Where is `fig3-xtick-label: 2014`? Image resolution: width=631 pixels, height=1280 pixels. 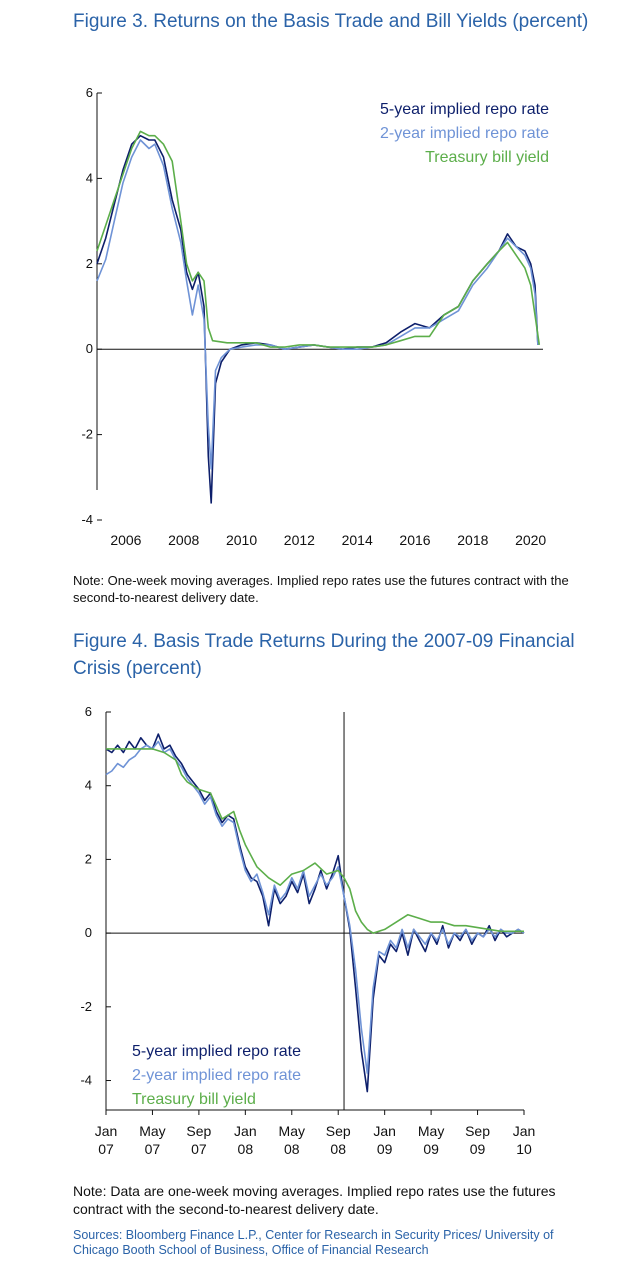
fig3-xtick-label: 2014 is located at coordinates (357, 540).